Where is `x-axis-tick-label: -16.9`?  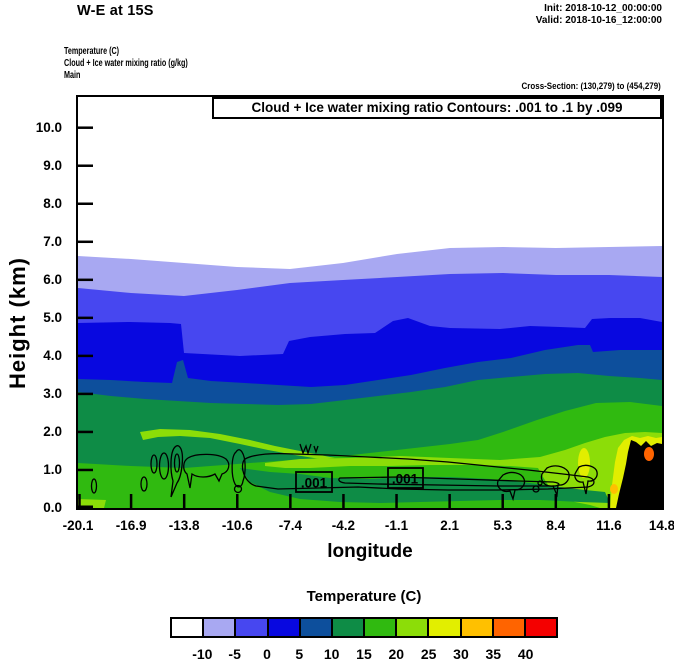 x-axis-tick-label: -16.9 is located at coordinates (131, 525).